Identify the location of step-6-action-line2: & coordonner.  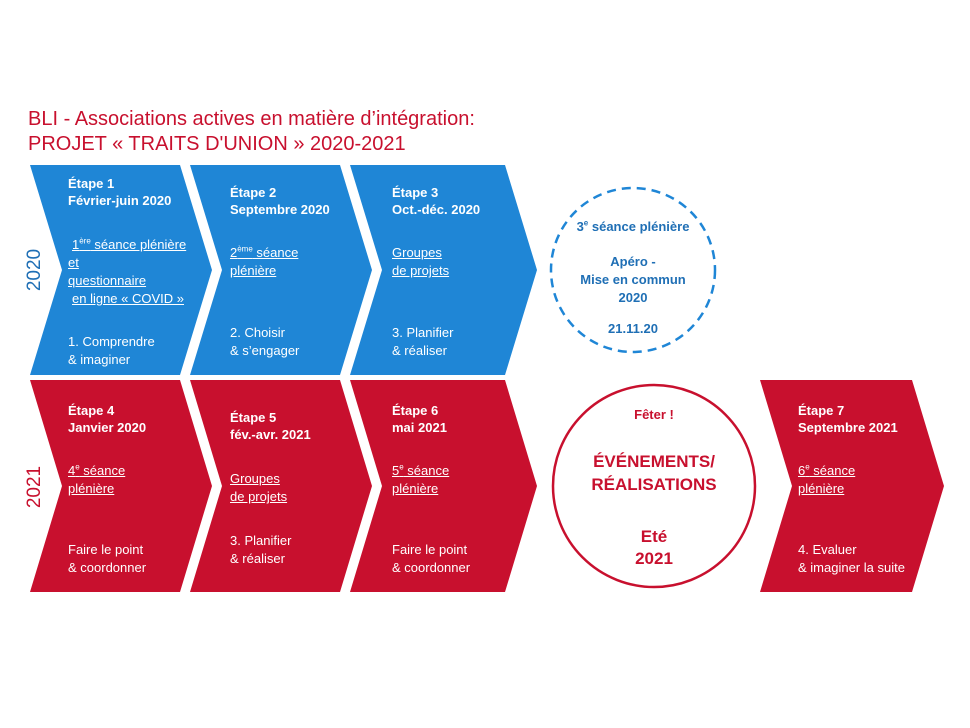
(431, 567).